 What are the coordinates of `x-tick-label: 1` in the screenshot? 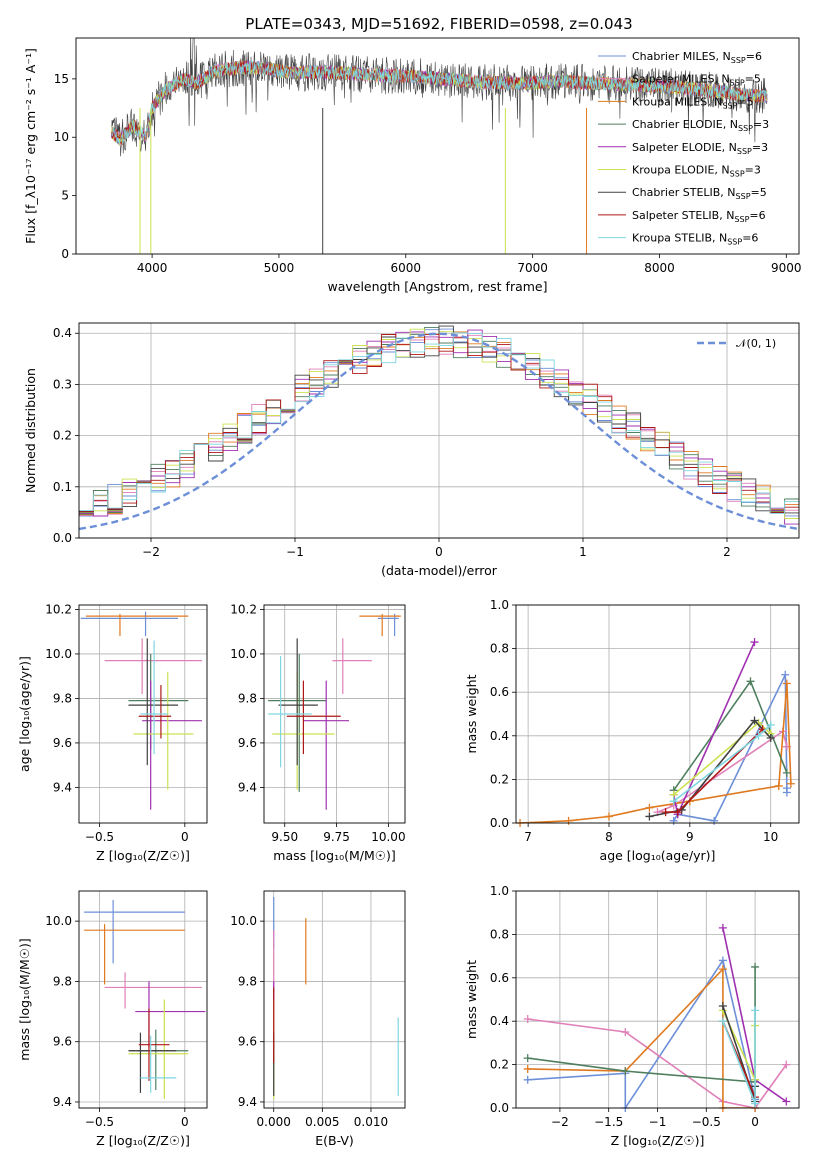 It's located at (583, 552).